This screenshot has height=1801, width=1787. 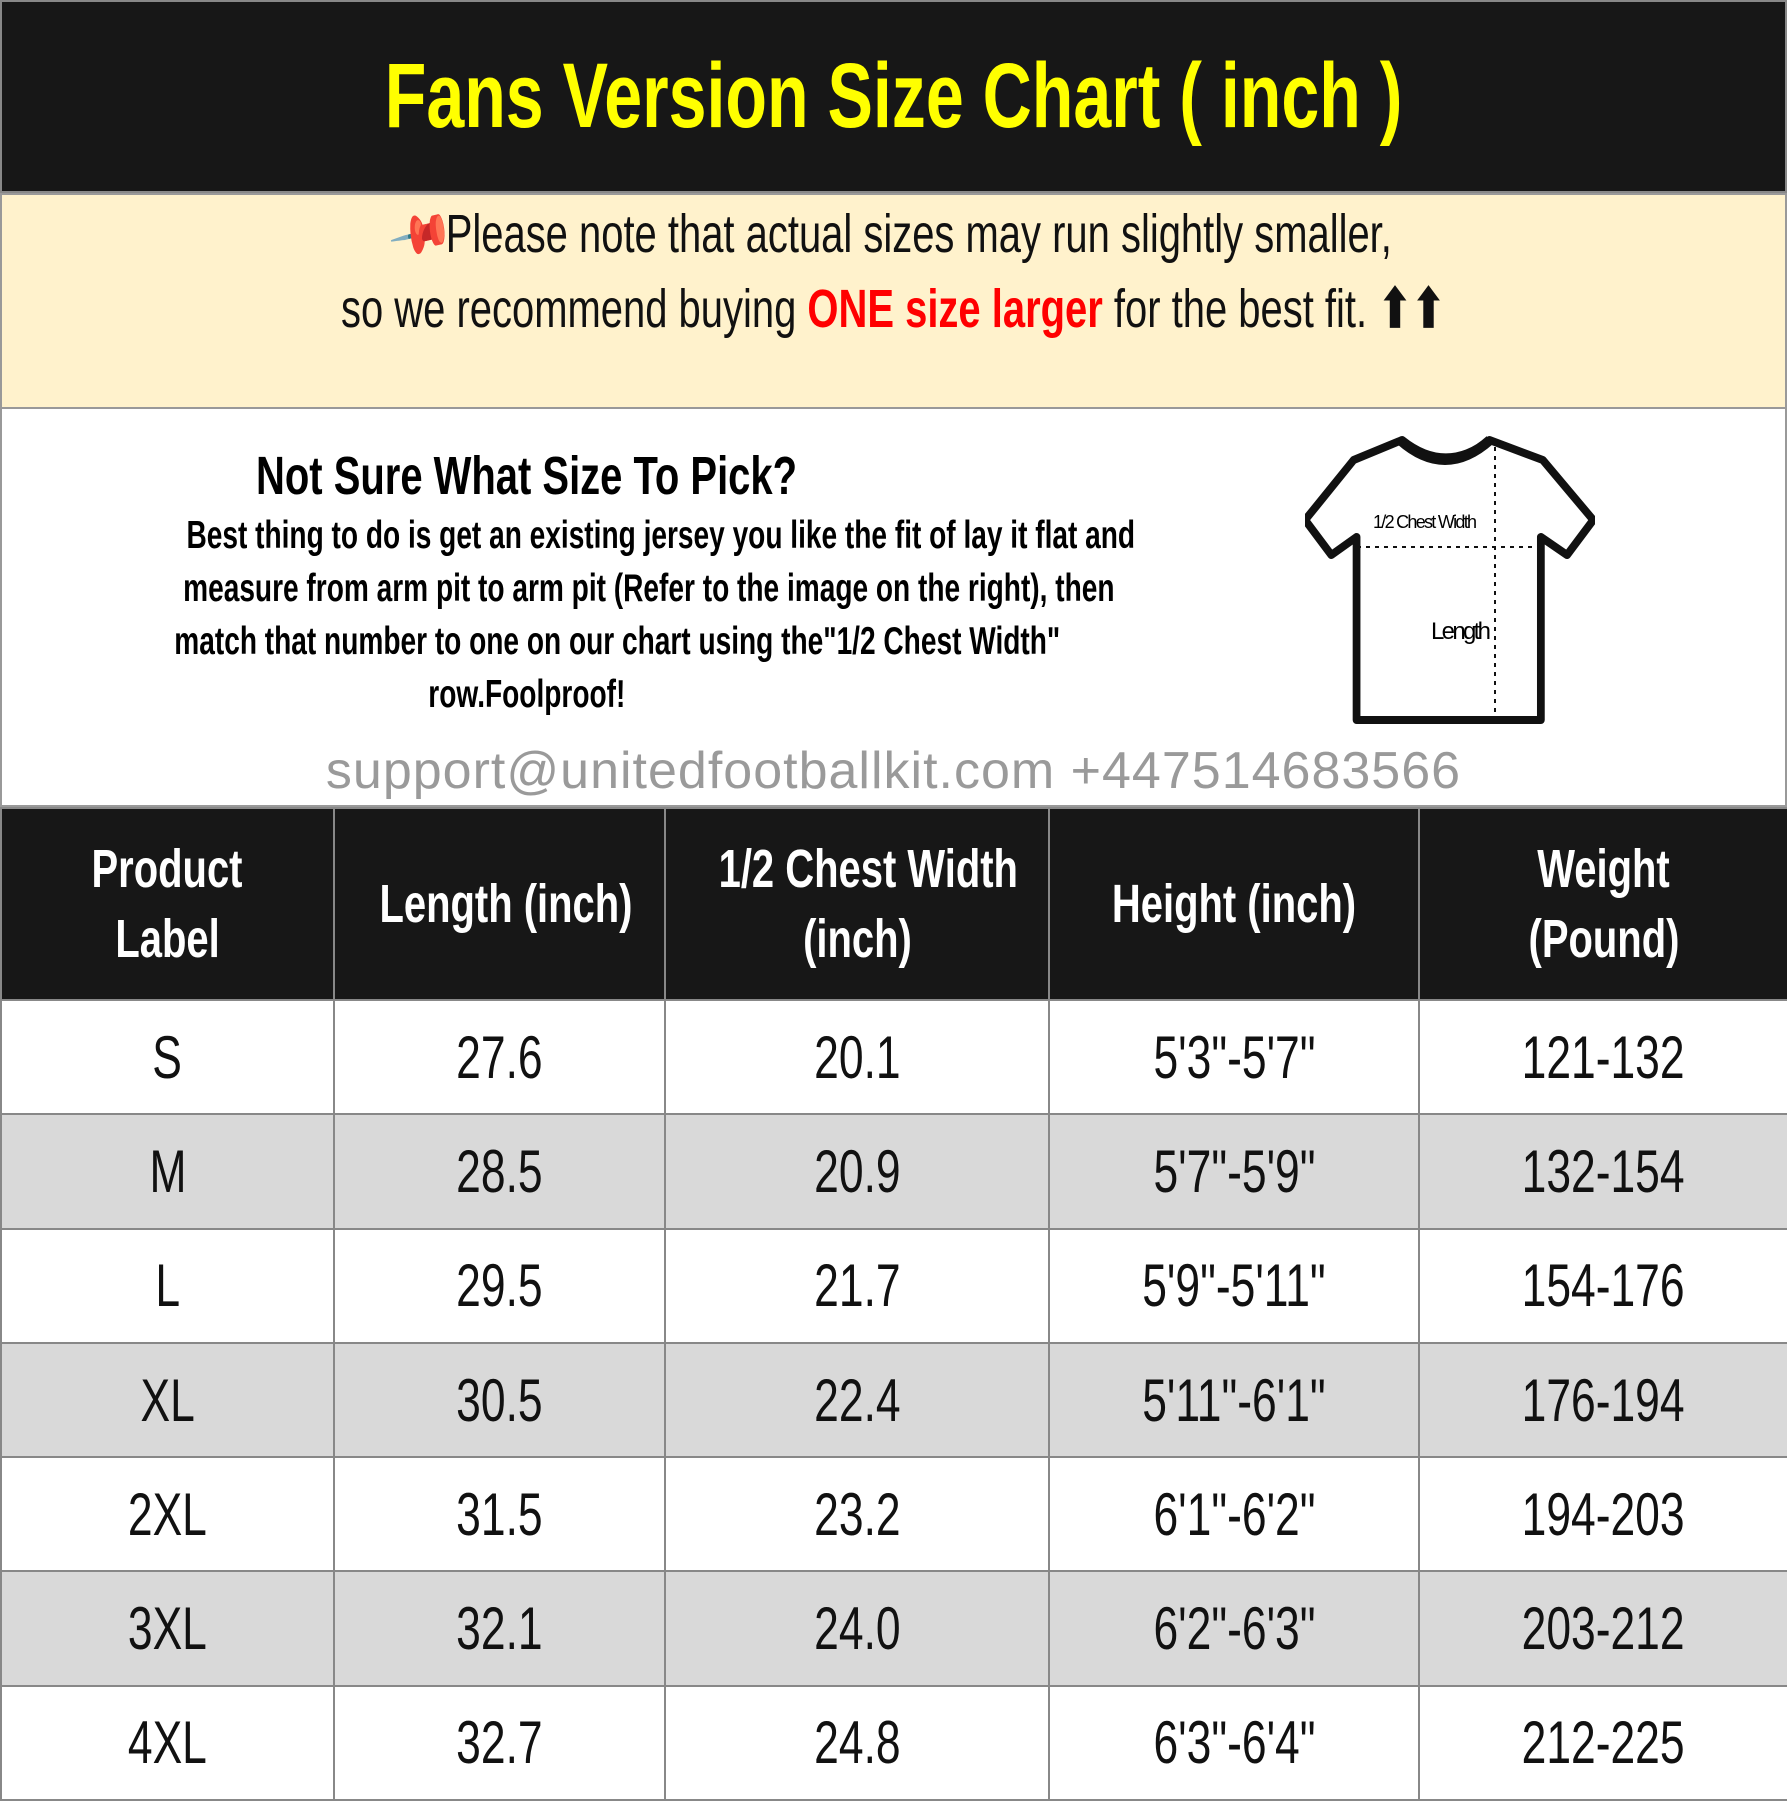 I want to click on length-label: Length, so click(x=1461, y=631).